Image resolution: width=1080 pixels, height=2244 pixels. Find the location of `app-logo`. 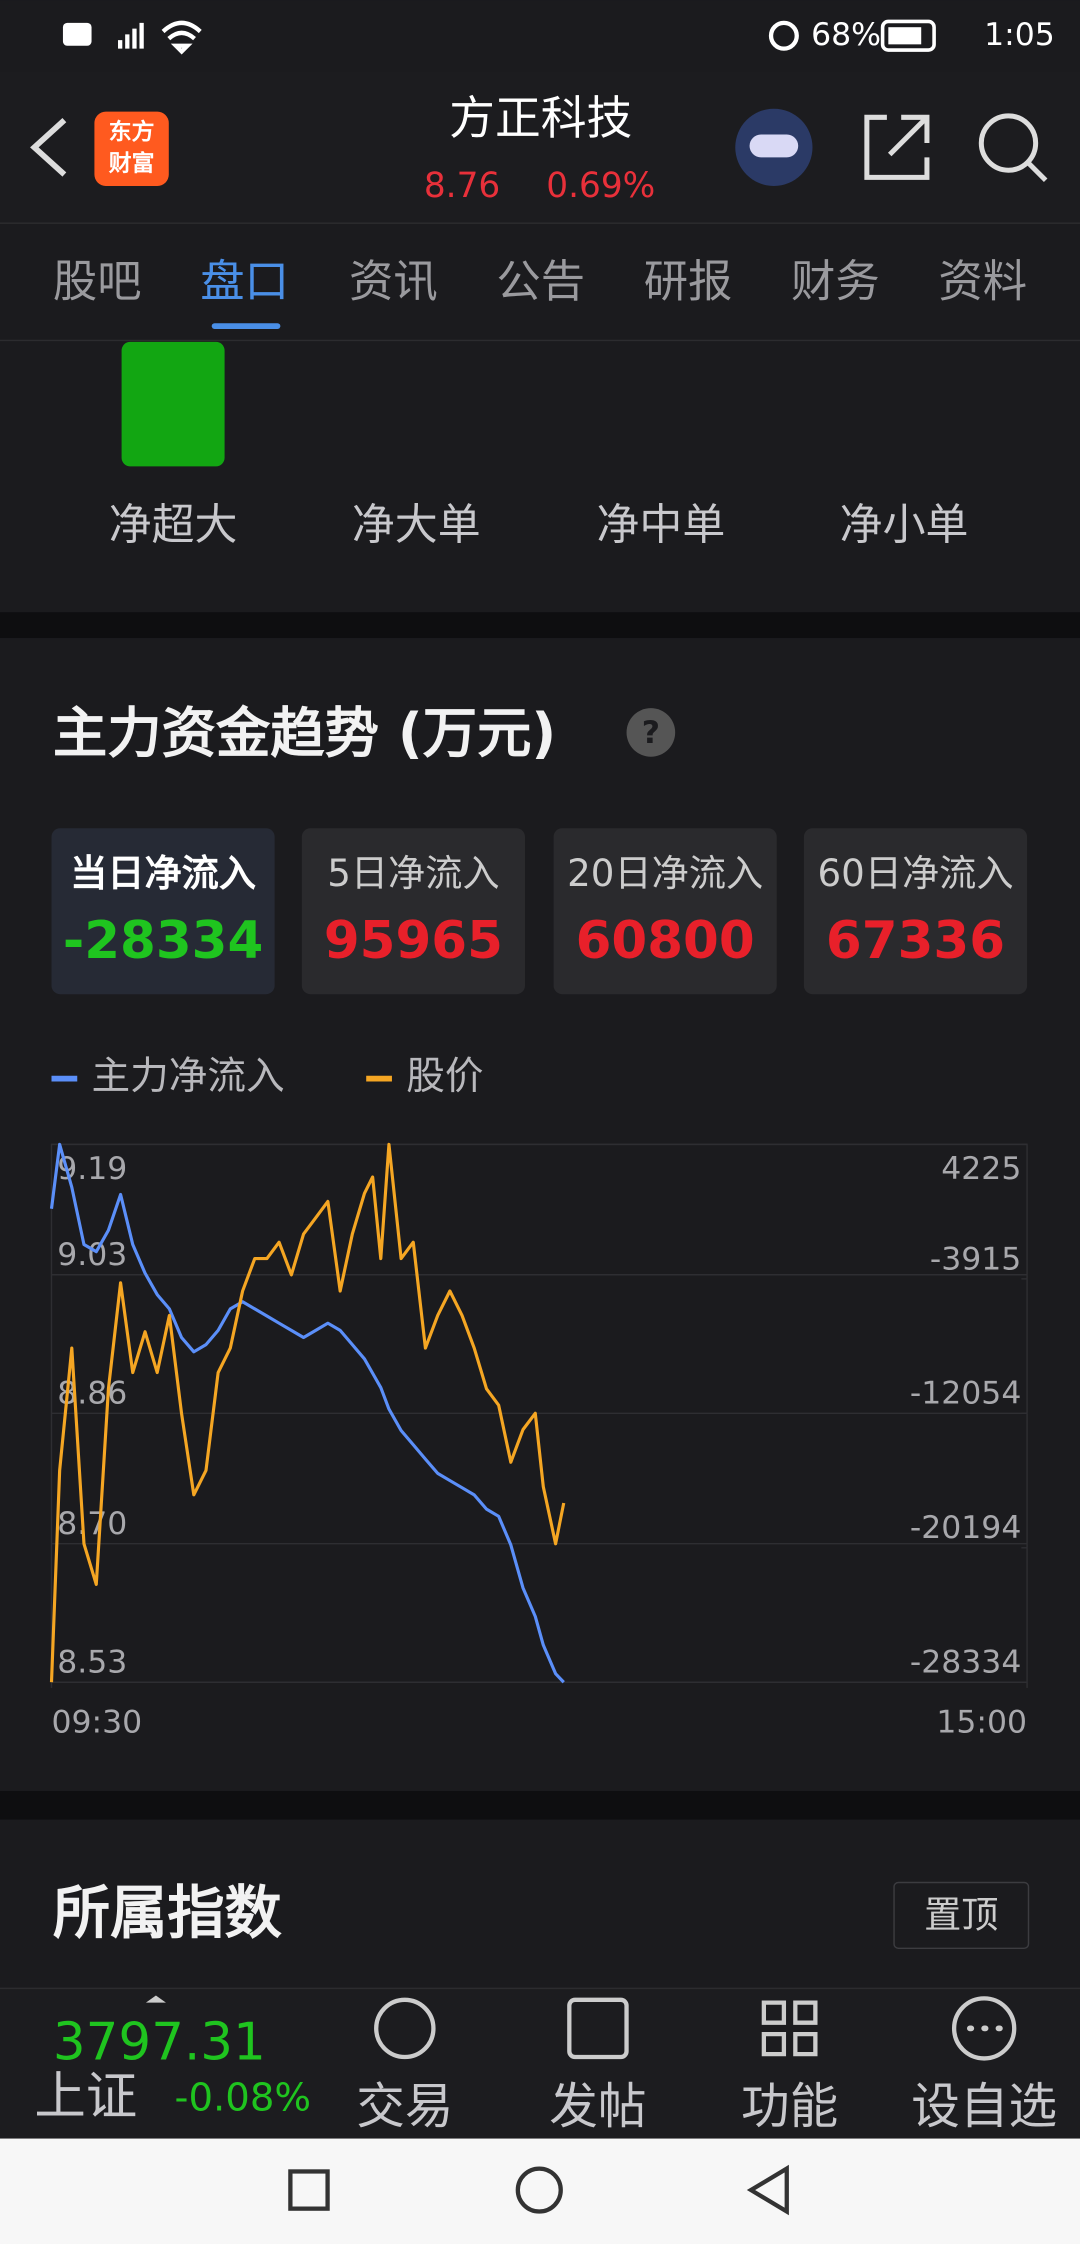

app-logo is located at coordinates (131, 148).